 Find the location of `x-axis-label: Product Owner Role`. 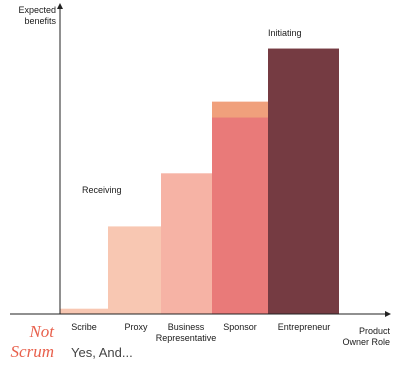

x-axis-label: Product Owner Role is located at coordinates (366, 337).